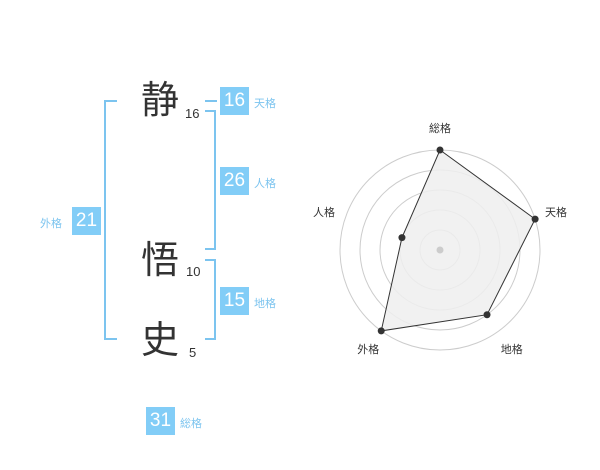 Image resolution: width=600 pixels, height=470 pixels. I want to click on stroke-count-3: 5, so click(193, 352).